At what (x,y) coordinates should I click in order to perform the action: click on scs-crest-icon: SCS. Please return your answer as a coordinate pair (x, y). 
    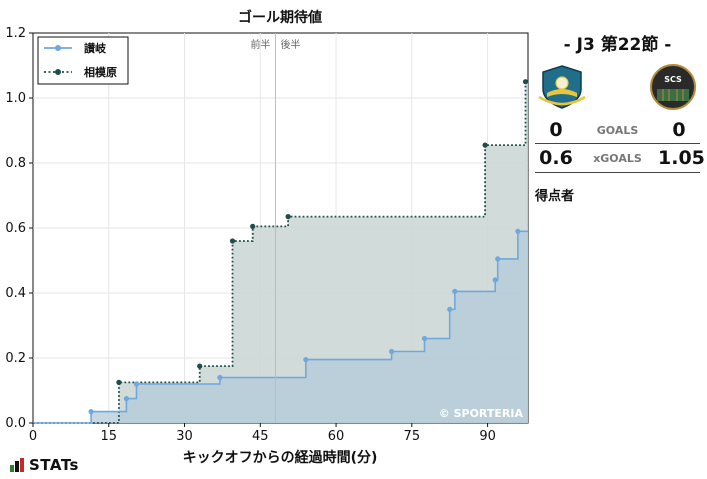
    Looking at the image, I should click on (673, 87).